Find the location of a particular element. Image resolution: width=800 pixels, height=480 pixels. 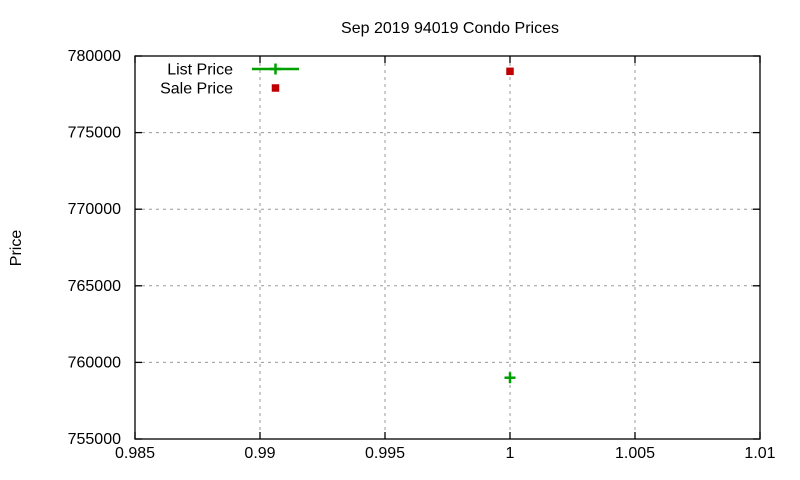

y-axis-label: Price is located at coordinates (16, 248).